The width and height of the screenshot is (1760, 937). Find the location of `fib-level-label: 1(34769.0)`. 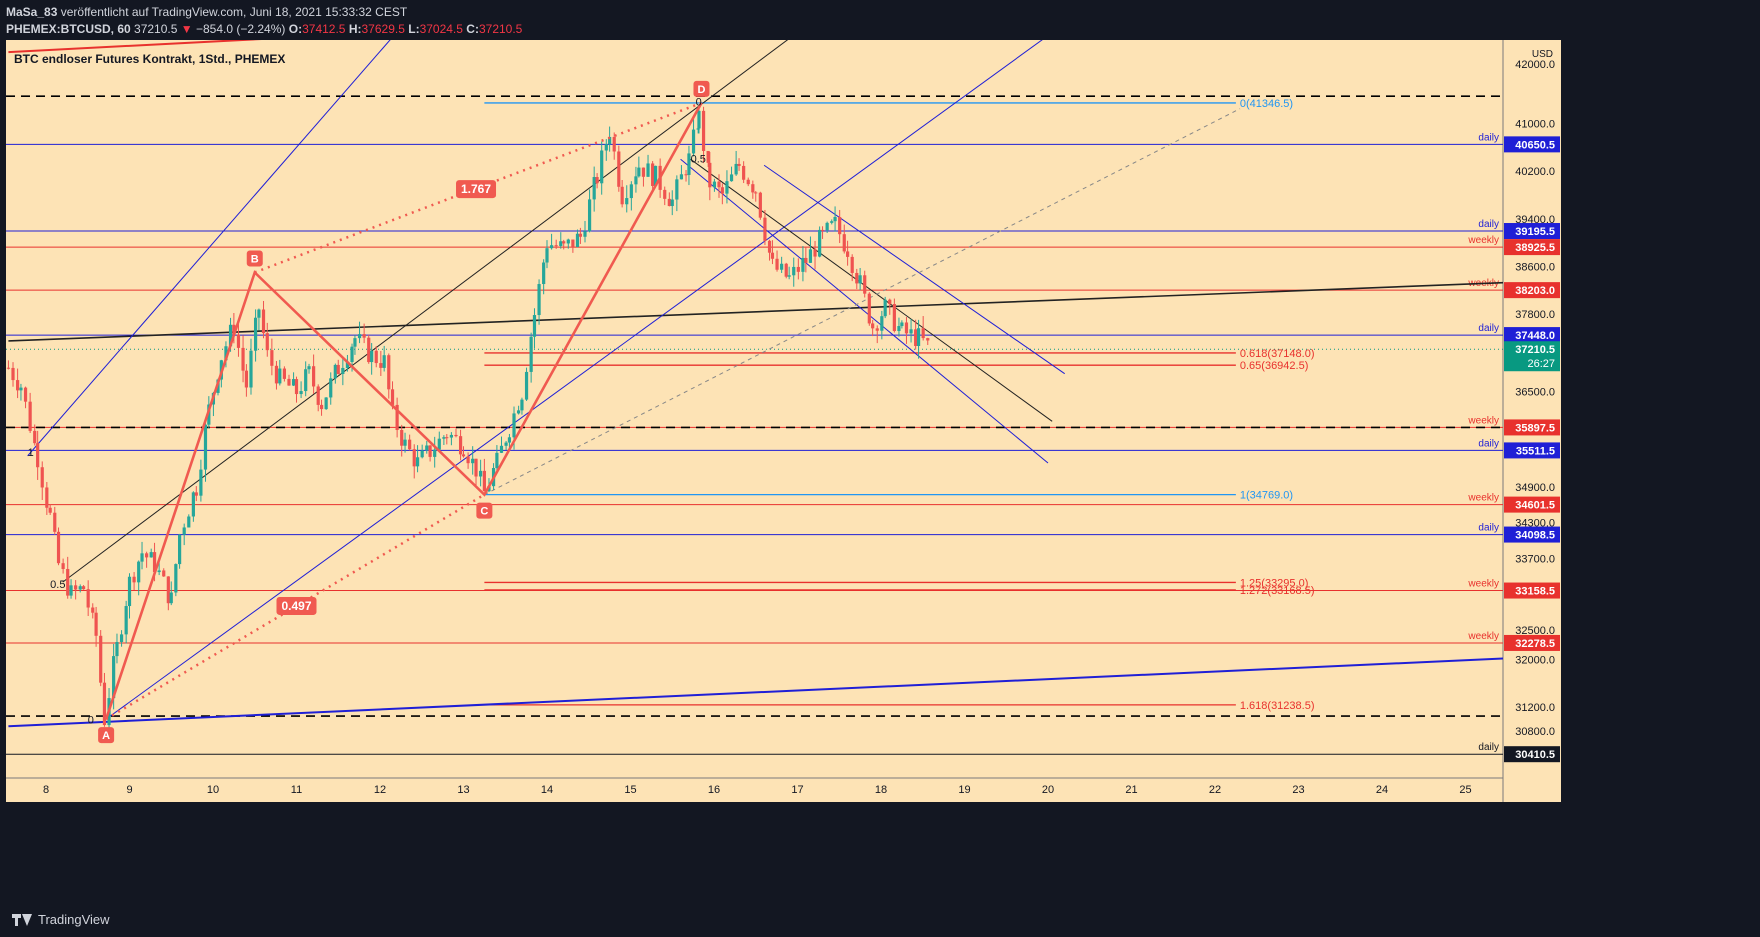

fib-level-label: 1(34769.0) is located at coordinates (1266, 496).